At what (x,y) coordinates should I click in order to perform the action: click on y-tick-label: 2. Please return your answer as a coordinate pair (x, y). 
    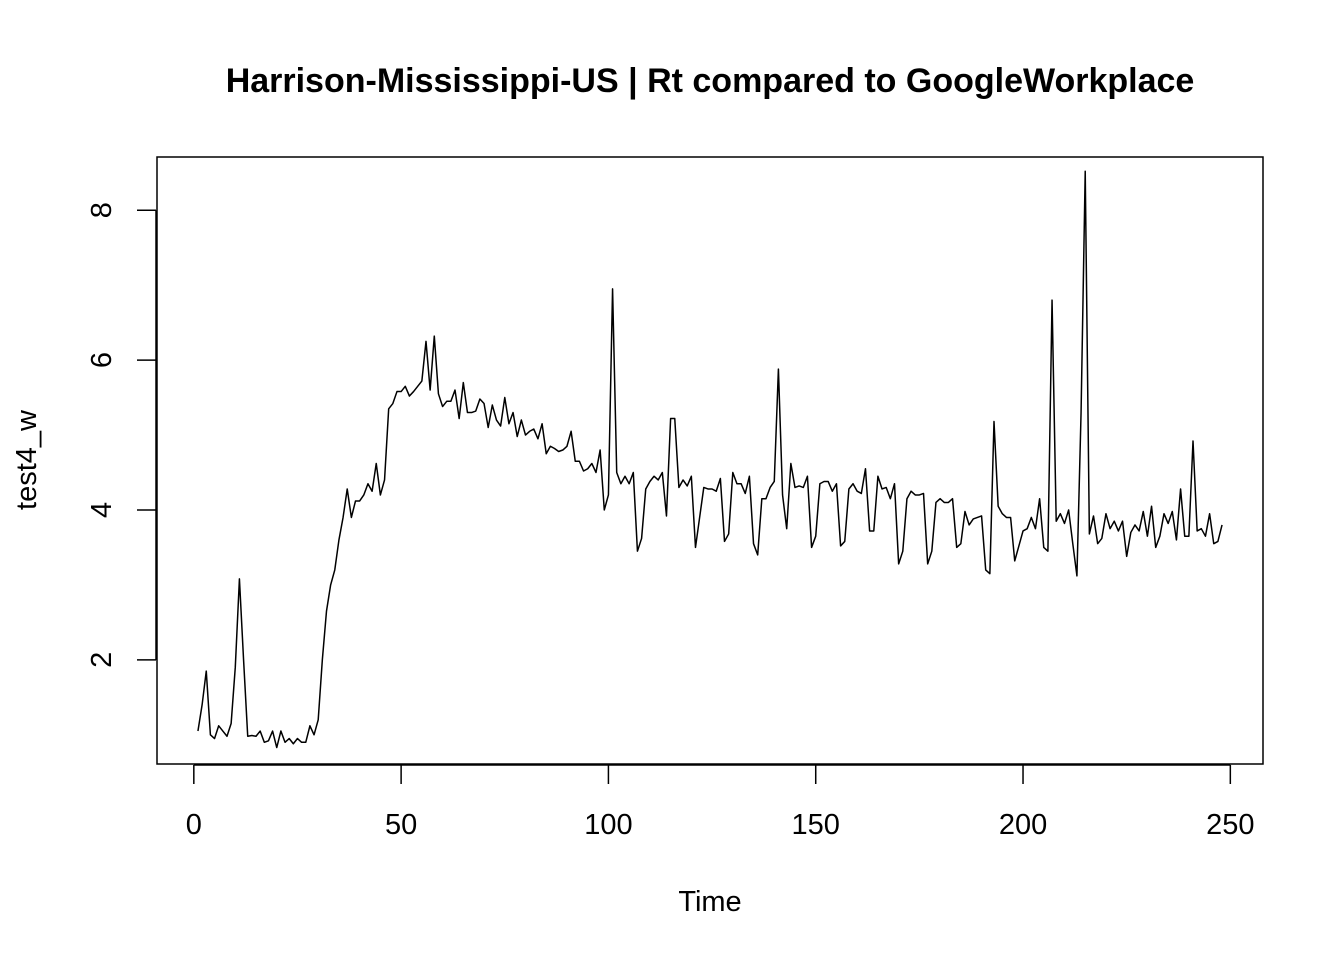
    Looking at the image, I should click on (102, 660).